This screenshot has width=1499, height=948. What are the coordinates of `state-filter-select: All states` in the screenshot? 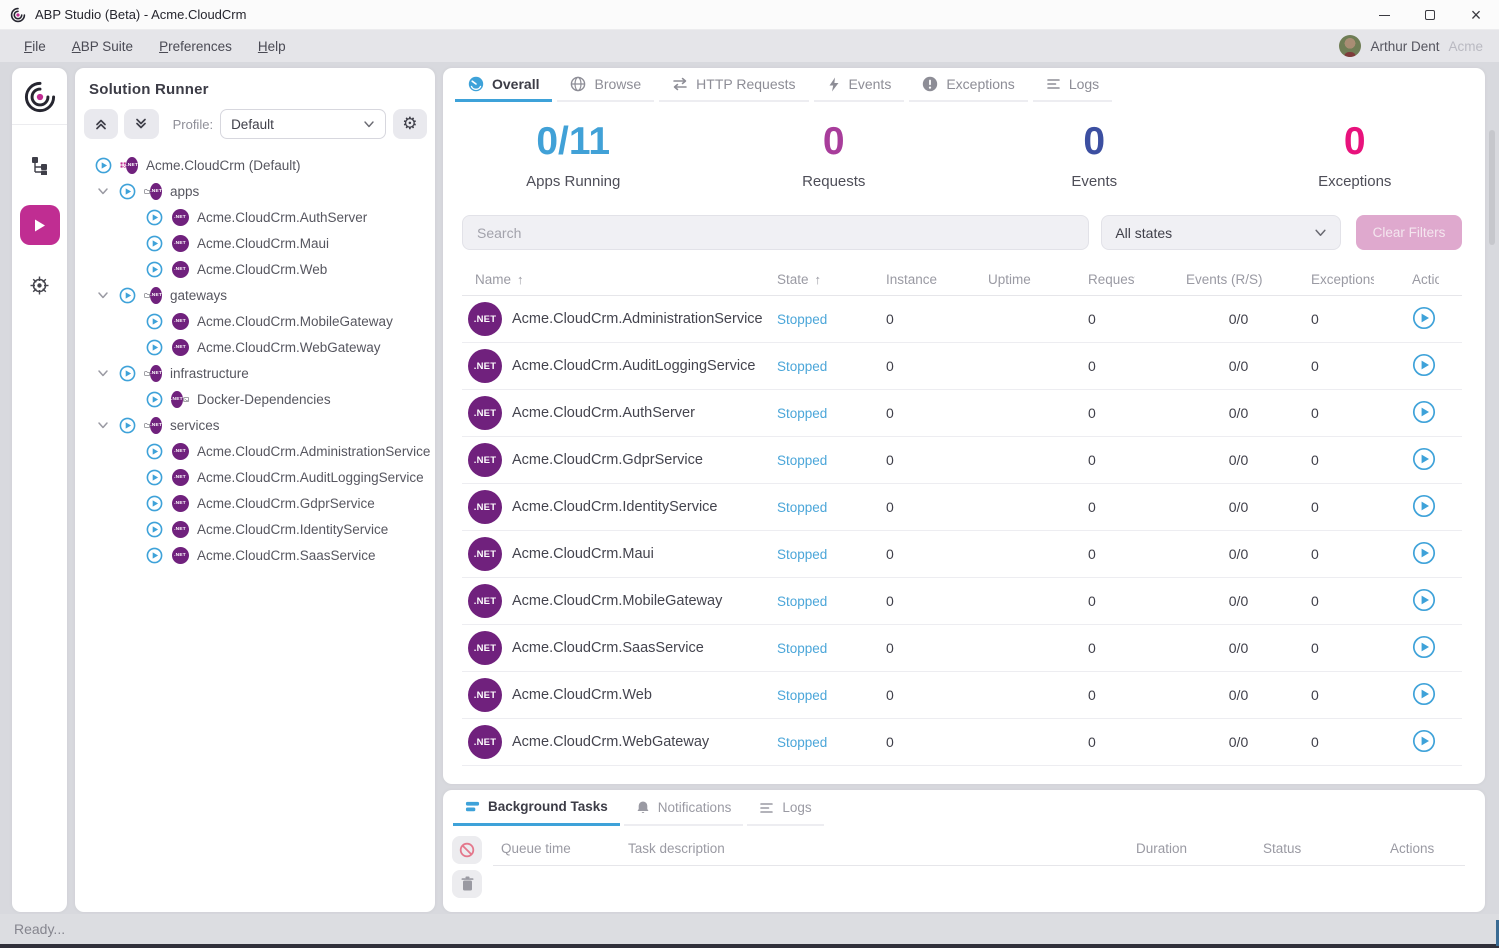 It's located at (1221, 232).